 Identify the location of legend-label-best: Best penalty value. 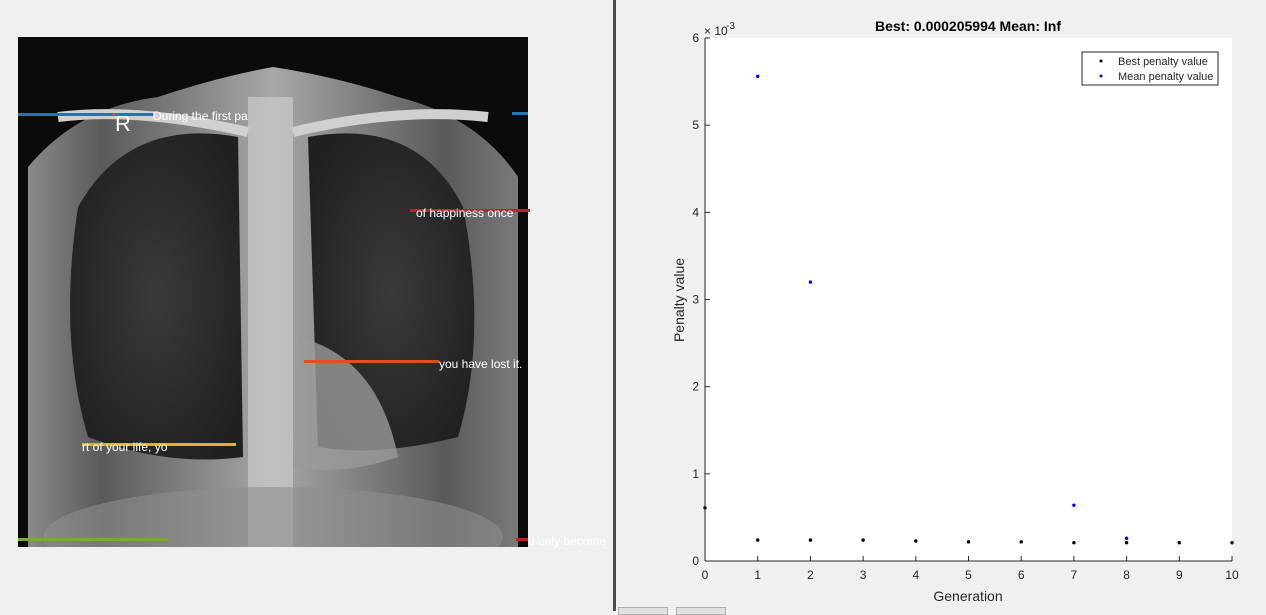
(1163, 62).